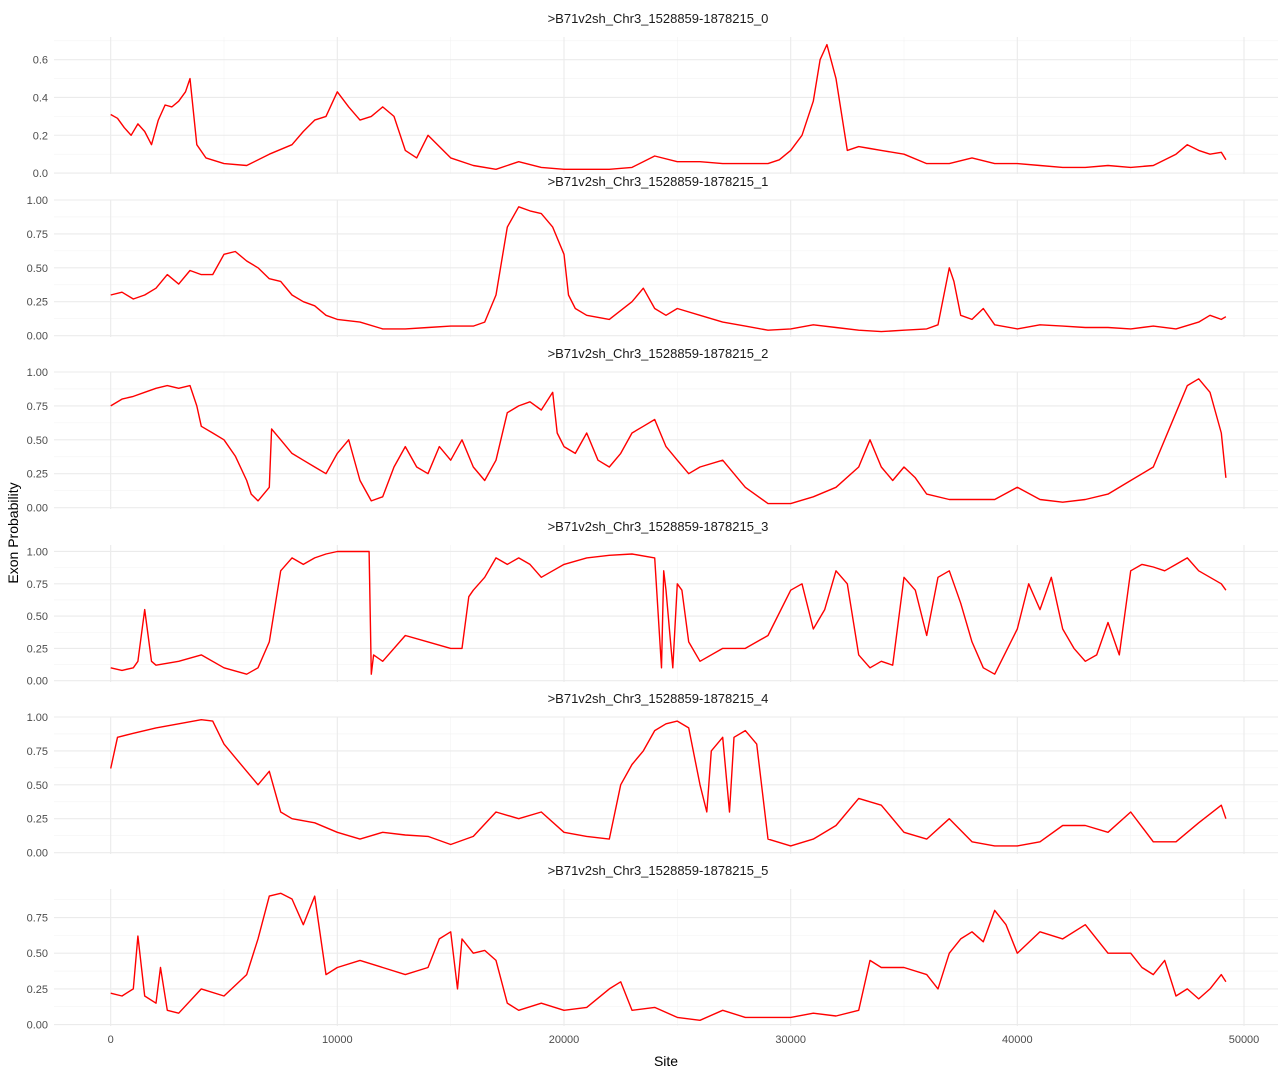 This screenshot has height=1075, width=1286. I want to click on panel-title: >B71v2sh_Chr3_1528859-1878215_5, so click(658, 870).